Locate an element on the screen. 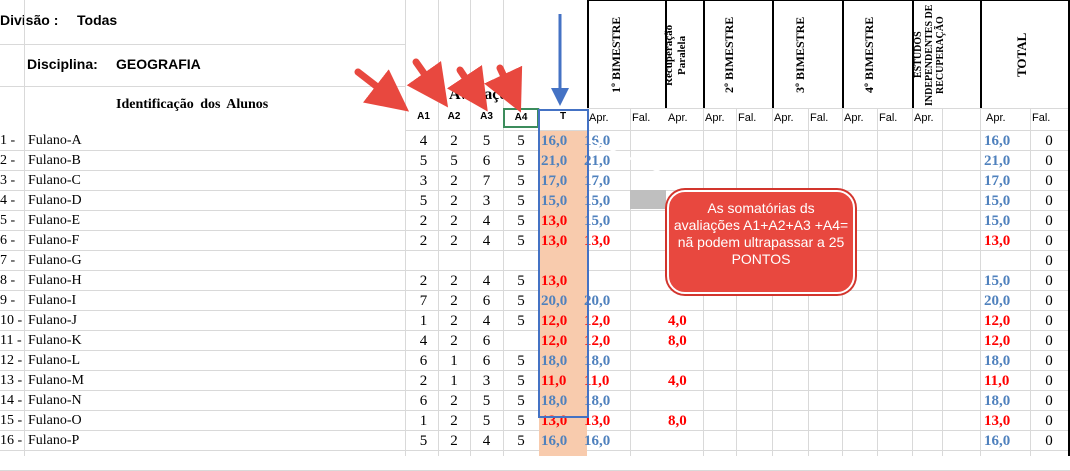  total-t: 21,0 is located at coordinates (554, 161).